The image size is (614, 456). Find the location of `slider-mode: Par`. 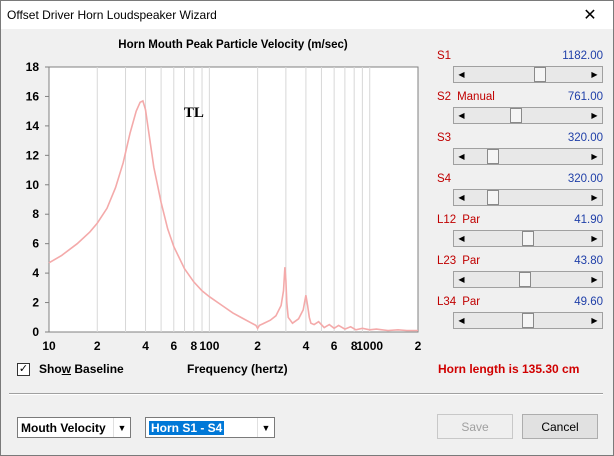

slider-mode: Par is located at coordinates (471, 220).